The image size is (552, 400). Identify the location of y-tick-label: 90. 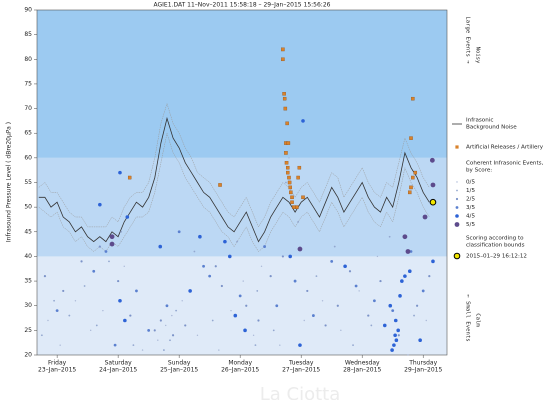
(28, 10).